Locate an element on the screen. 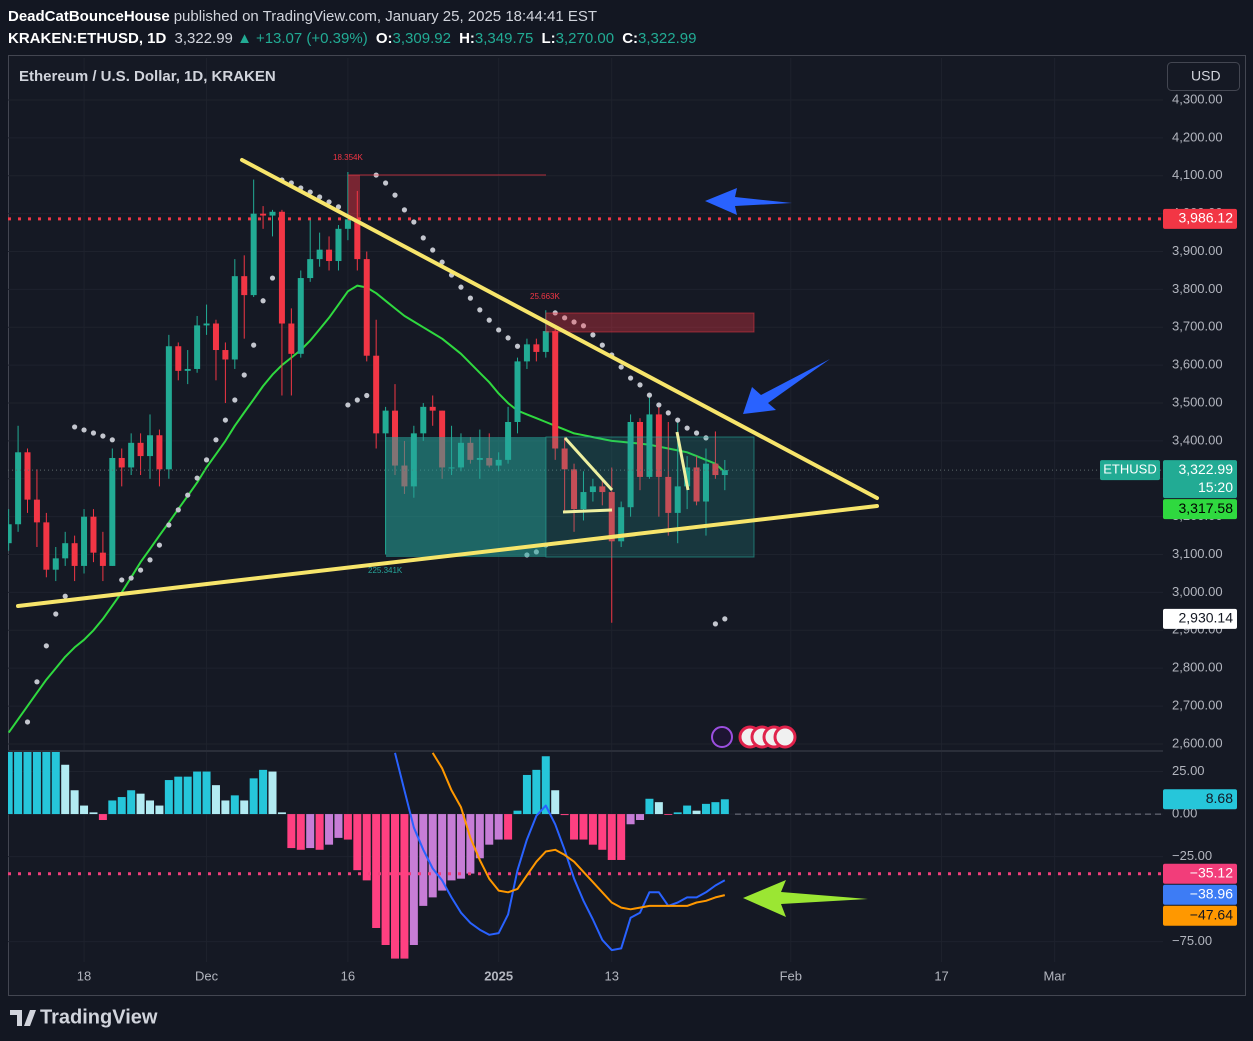 This screenshot has width=1253, height=1041. currency-button is located at coordinates (1203, 76).